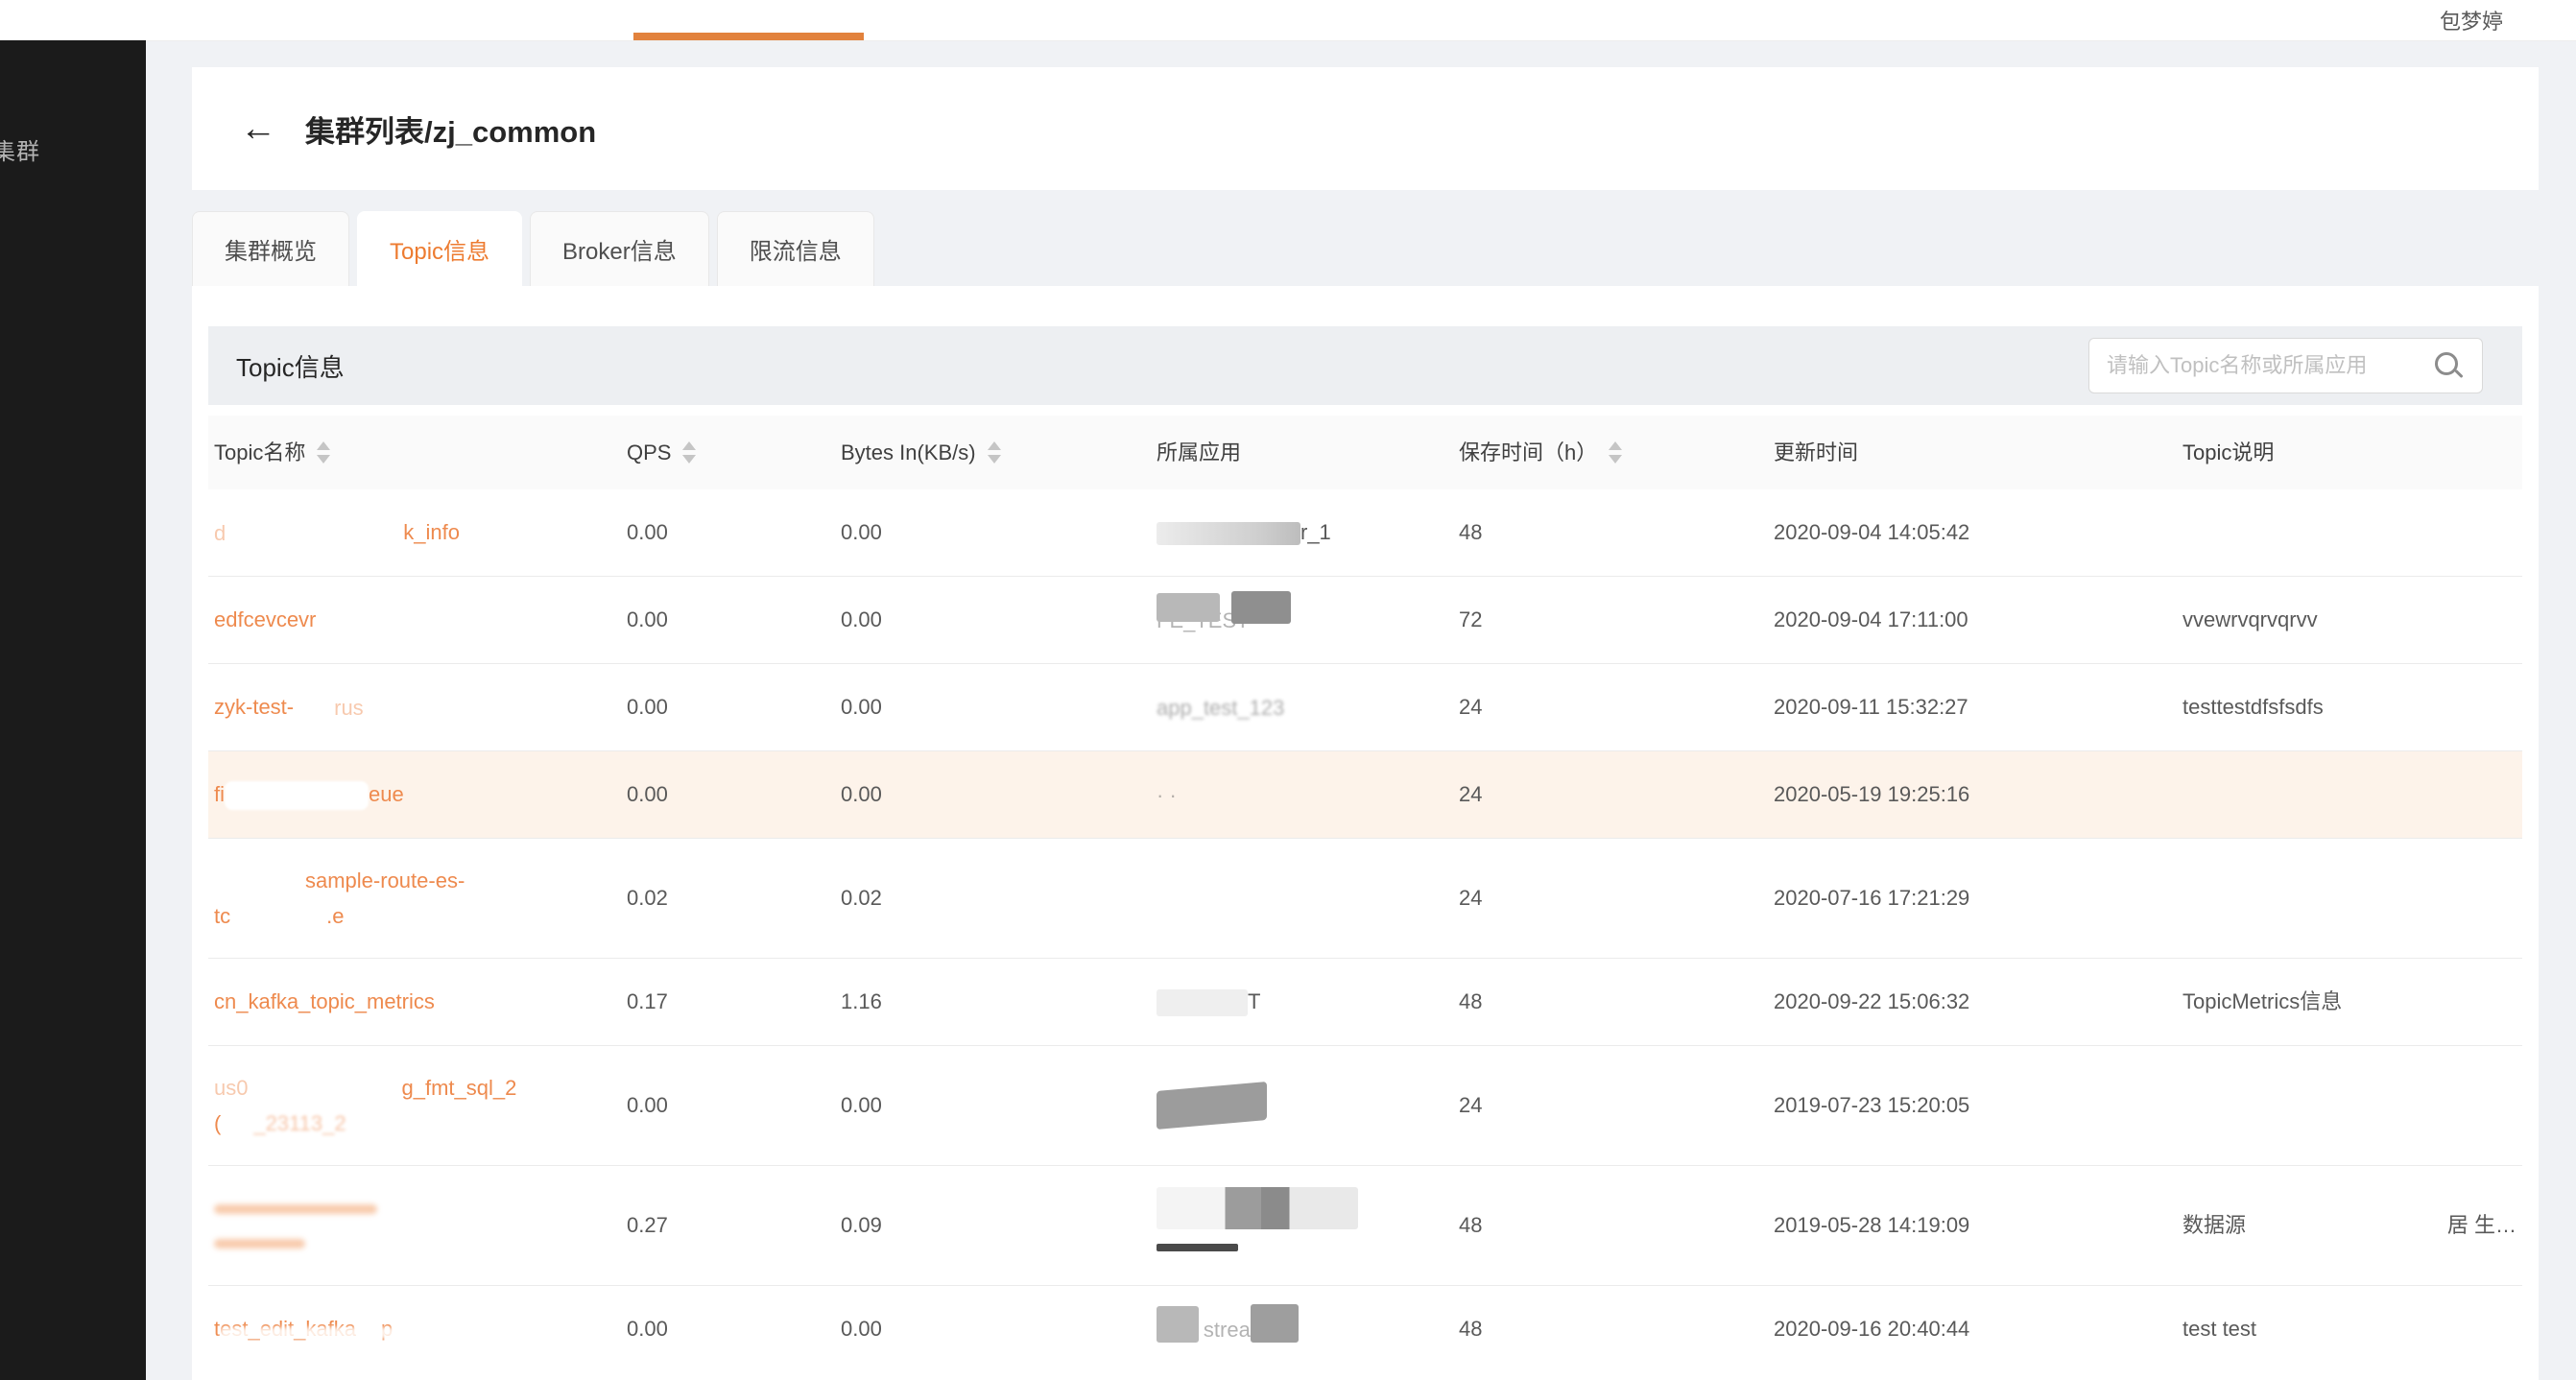 The height and width of the screenshot is (1380, 2576). I want to click on description-text: vvewrvqrvqrvv, so click(2250, 619).